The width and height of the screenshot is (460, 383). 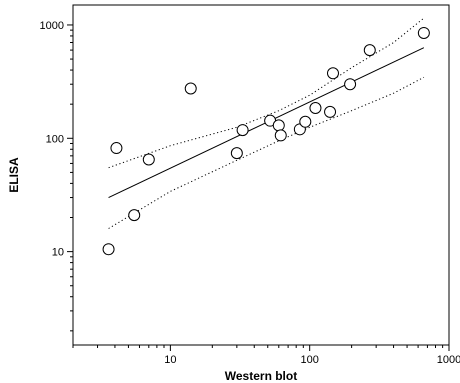 I want to click on y-tick-label: 10, so click(x=58, y=253).